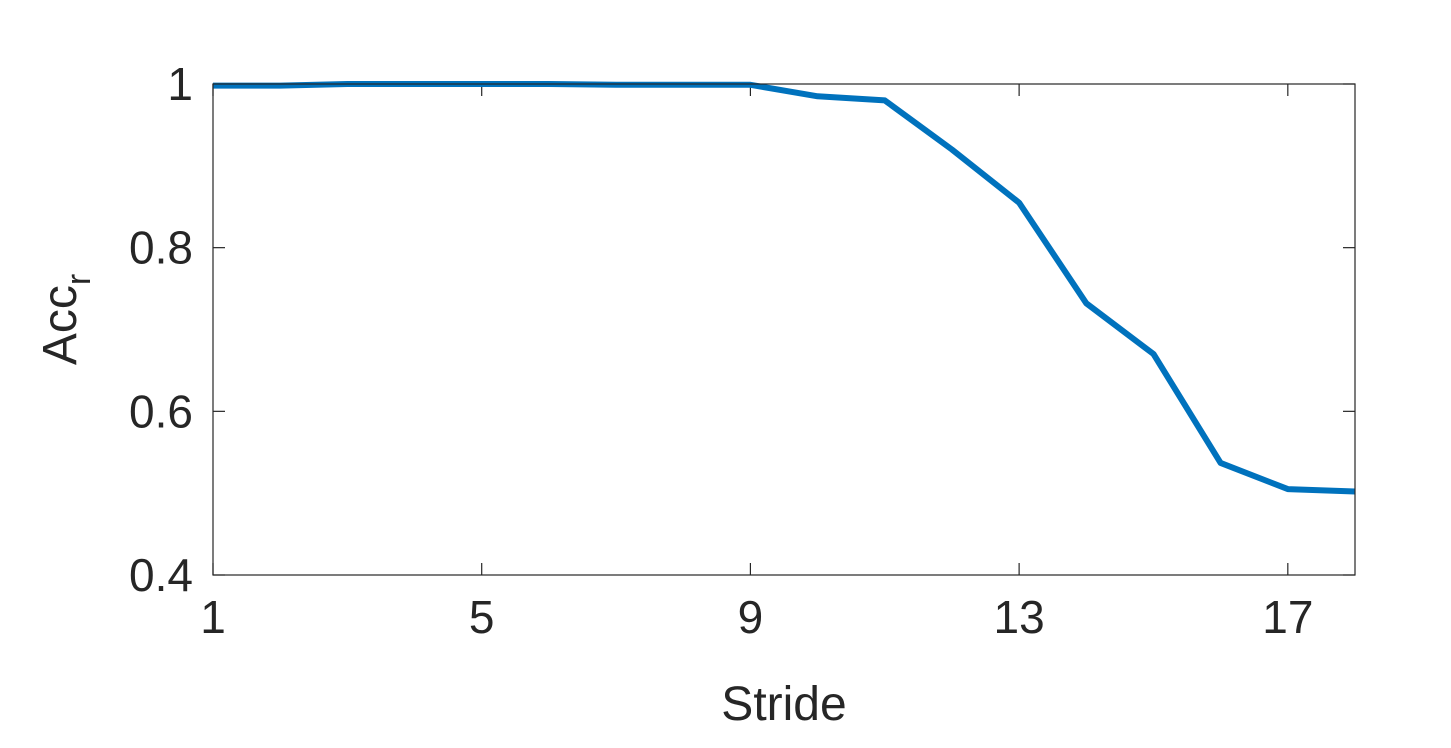 The height and width of the screenshot is (748, 1451). I want to click on x-tick-label-9: 9, so click(751, 617).